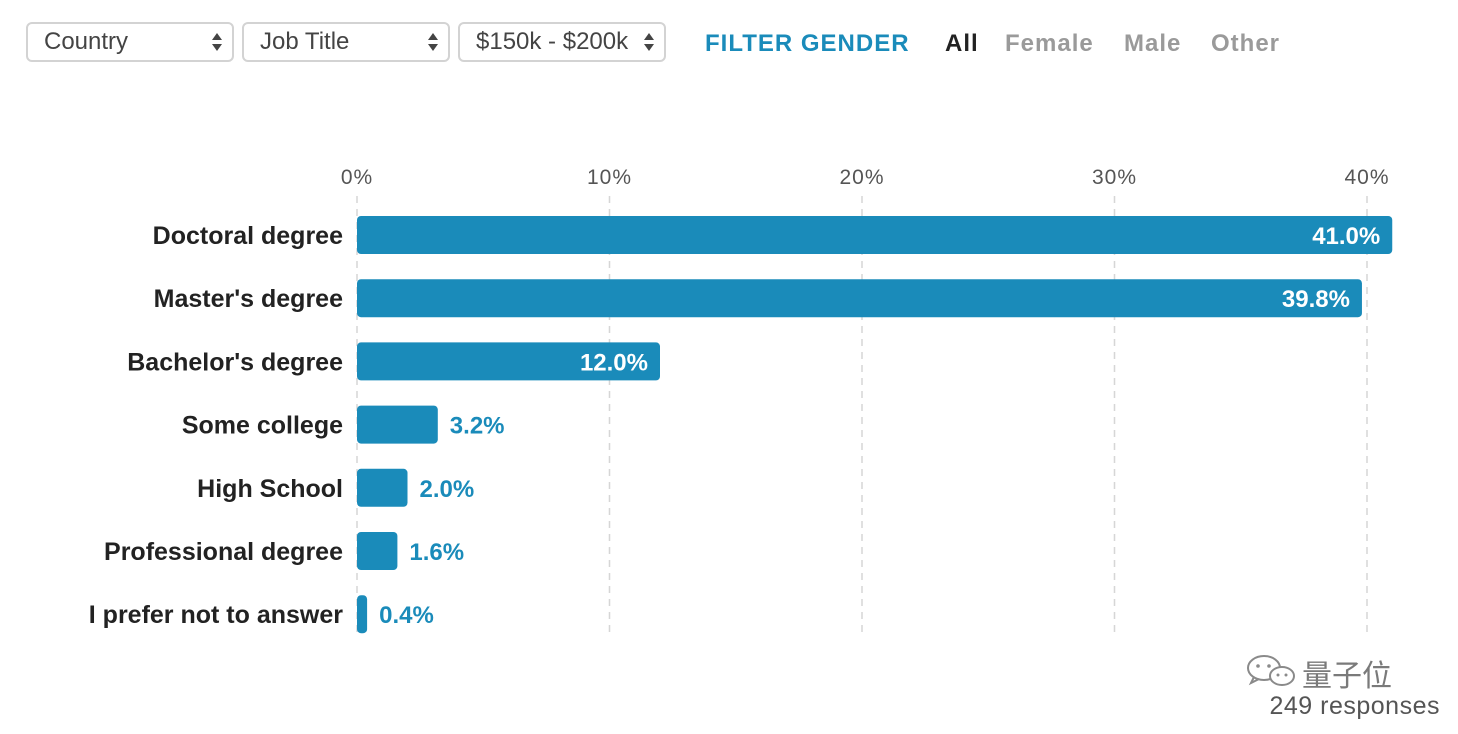 The image size is (1458, 734). I want to click on value-label: 3.2%, so click(477, 426).